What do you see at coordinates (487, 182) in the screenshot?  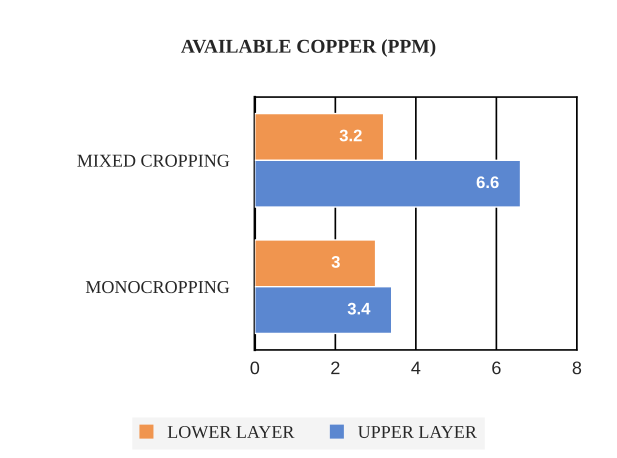 I see `data-label: 6.6` at bounding box center [487, 182].